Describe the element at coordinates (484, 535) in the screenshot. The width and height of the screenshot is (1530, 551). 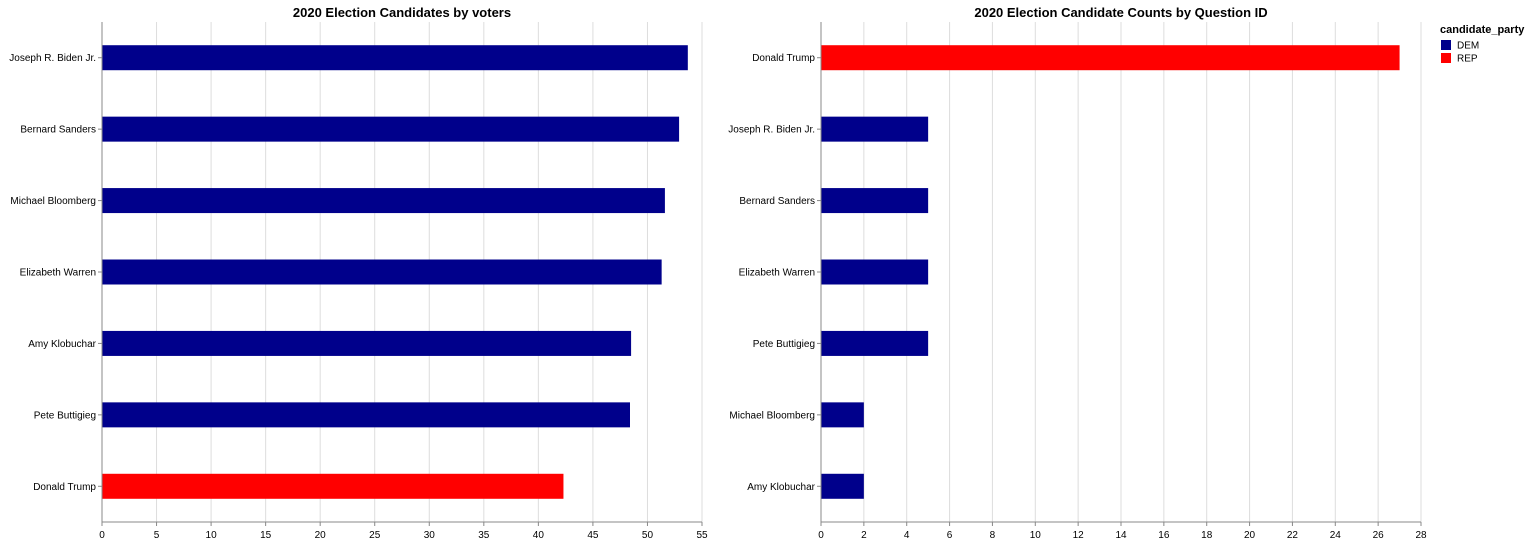
I see `x-tick-label: 35` at that location.